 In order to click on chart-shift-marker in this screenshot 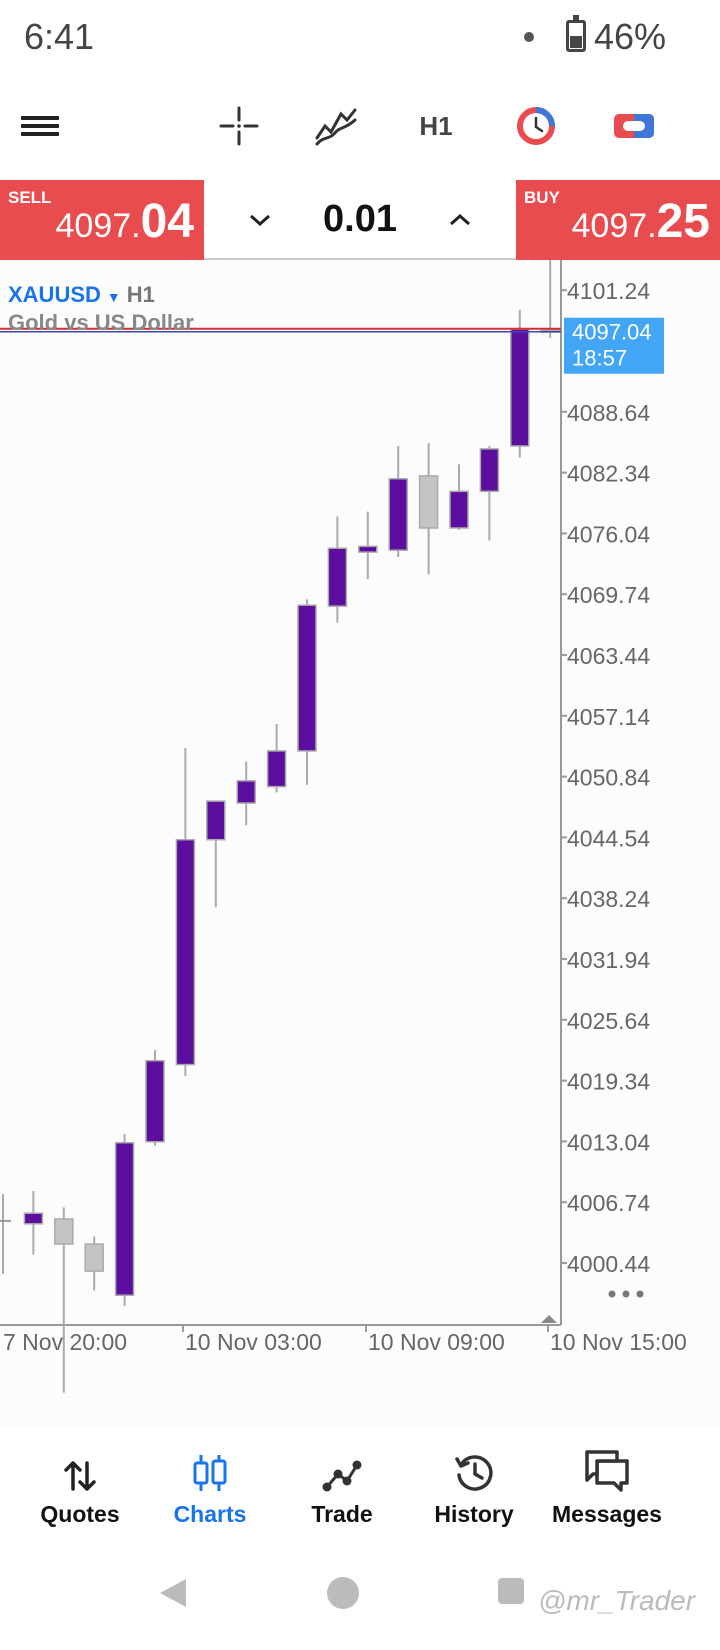, I will do `click(549, 1319)`.